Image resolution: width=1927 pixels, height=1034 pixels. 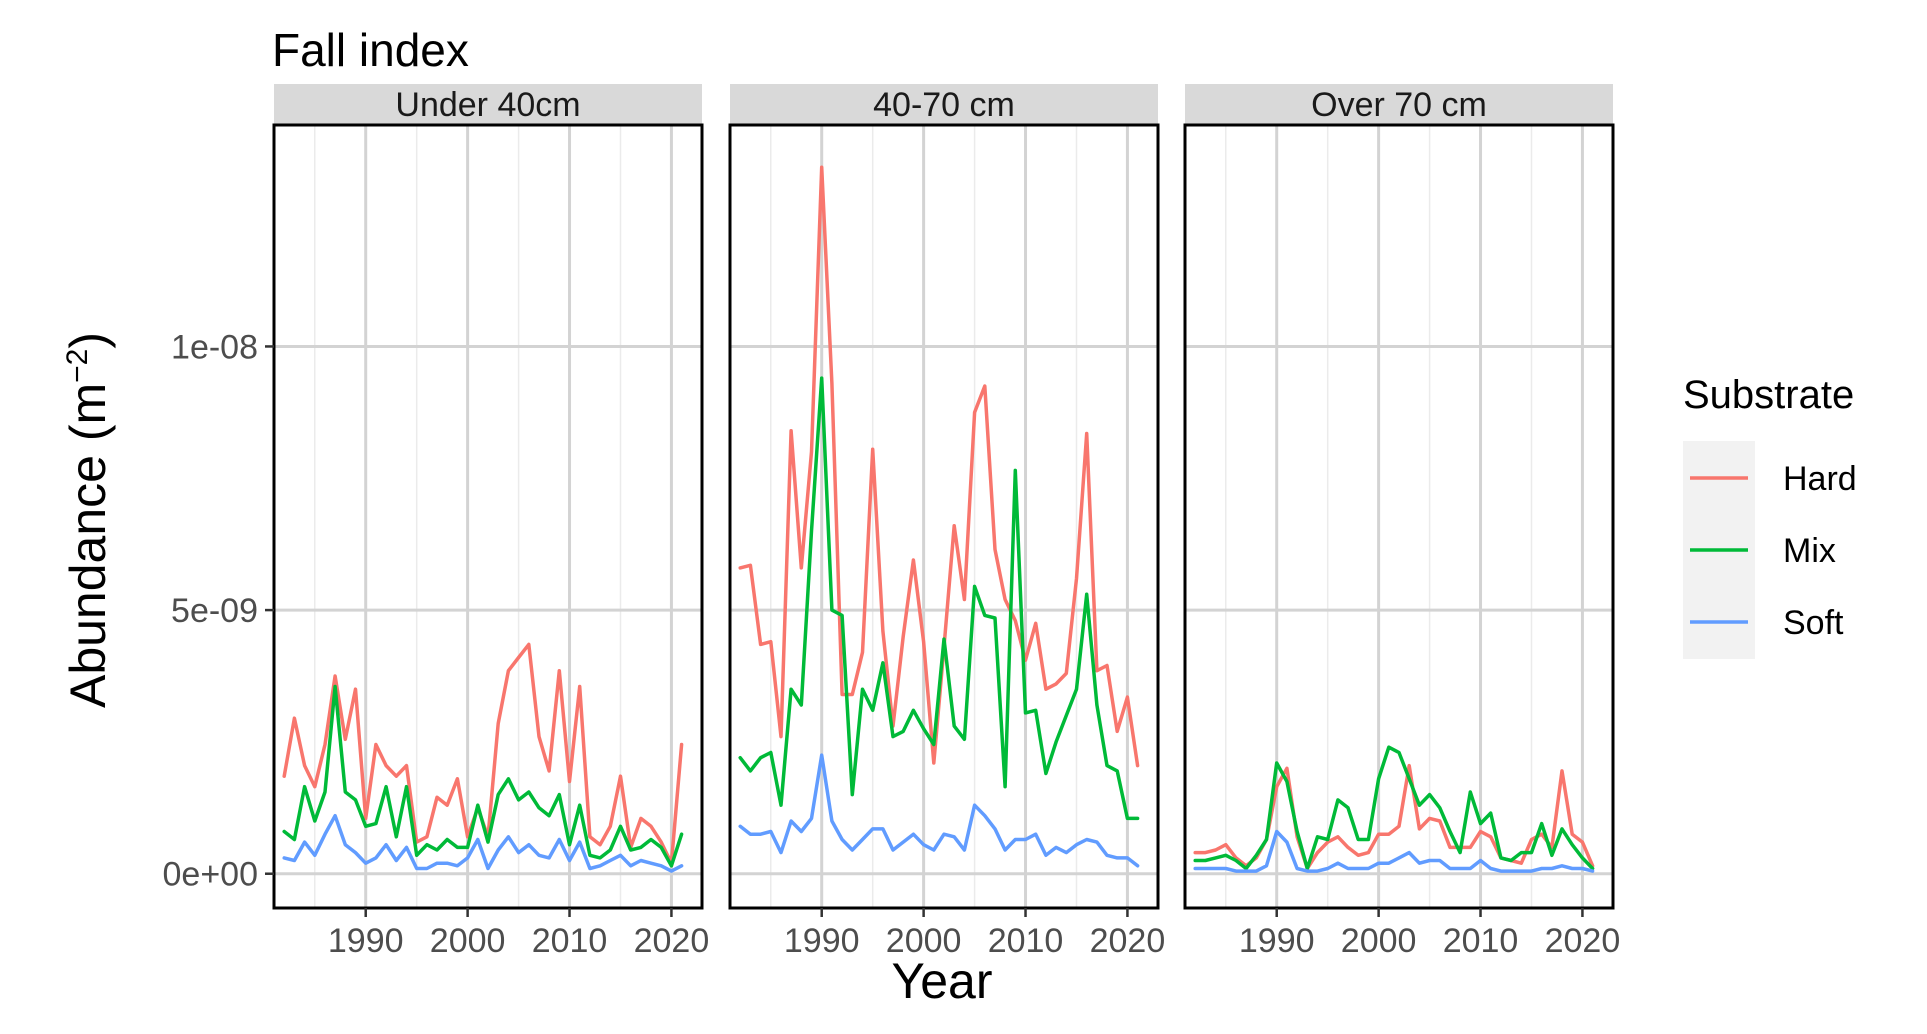 I want to click on facet-label: 40-70 cm, so click(x=944, y=105).